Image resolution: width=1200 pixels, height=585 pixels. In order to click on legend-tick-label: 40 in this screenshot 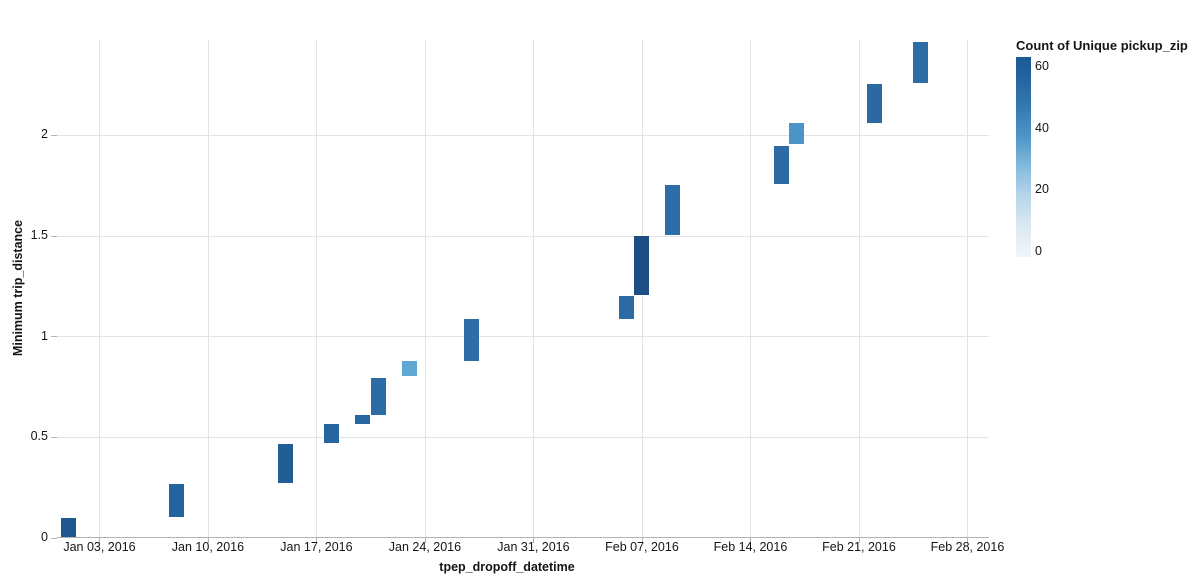, I will do `click(1042, 127)`.